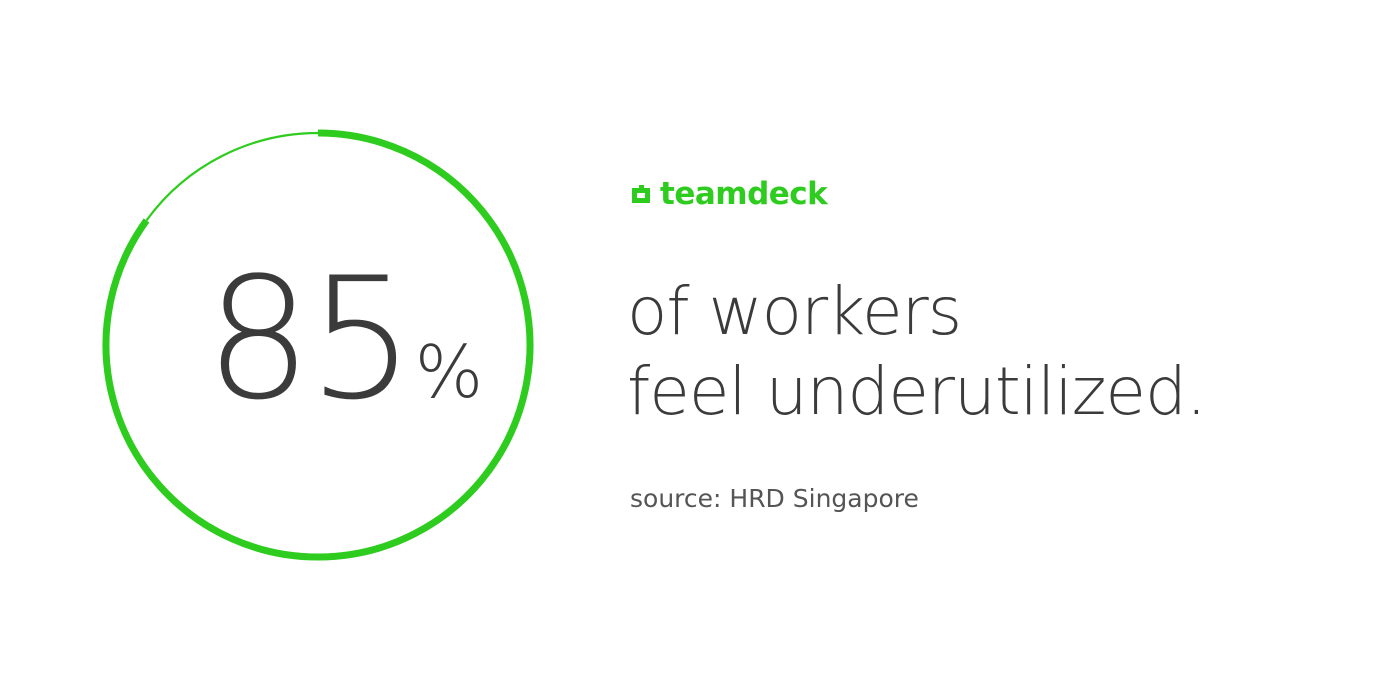 The height and width of the screenshot is (700, 1400). I want to click on teamdeck-logo-icon, so click(641, 194).